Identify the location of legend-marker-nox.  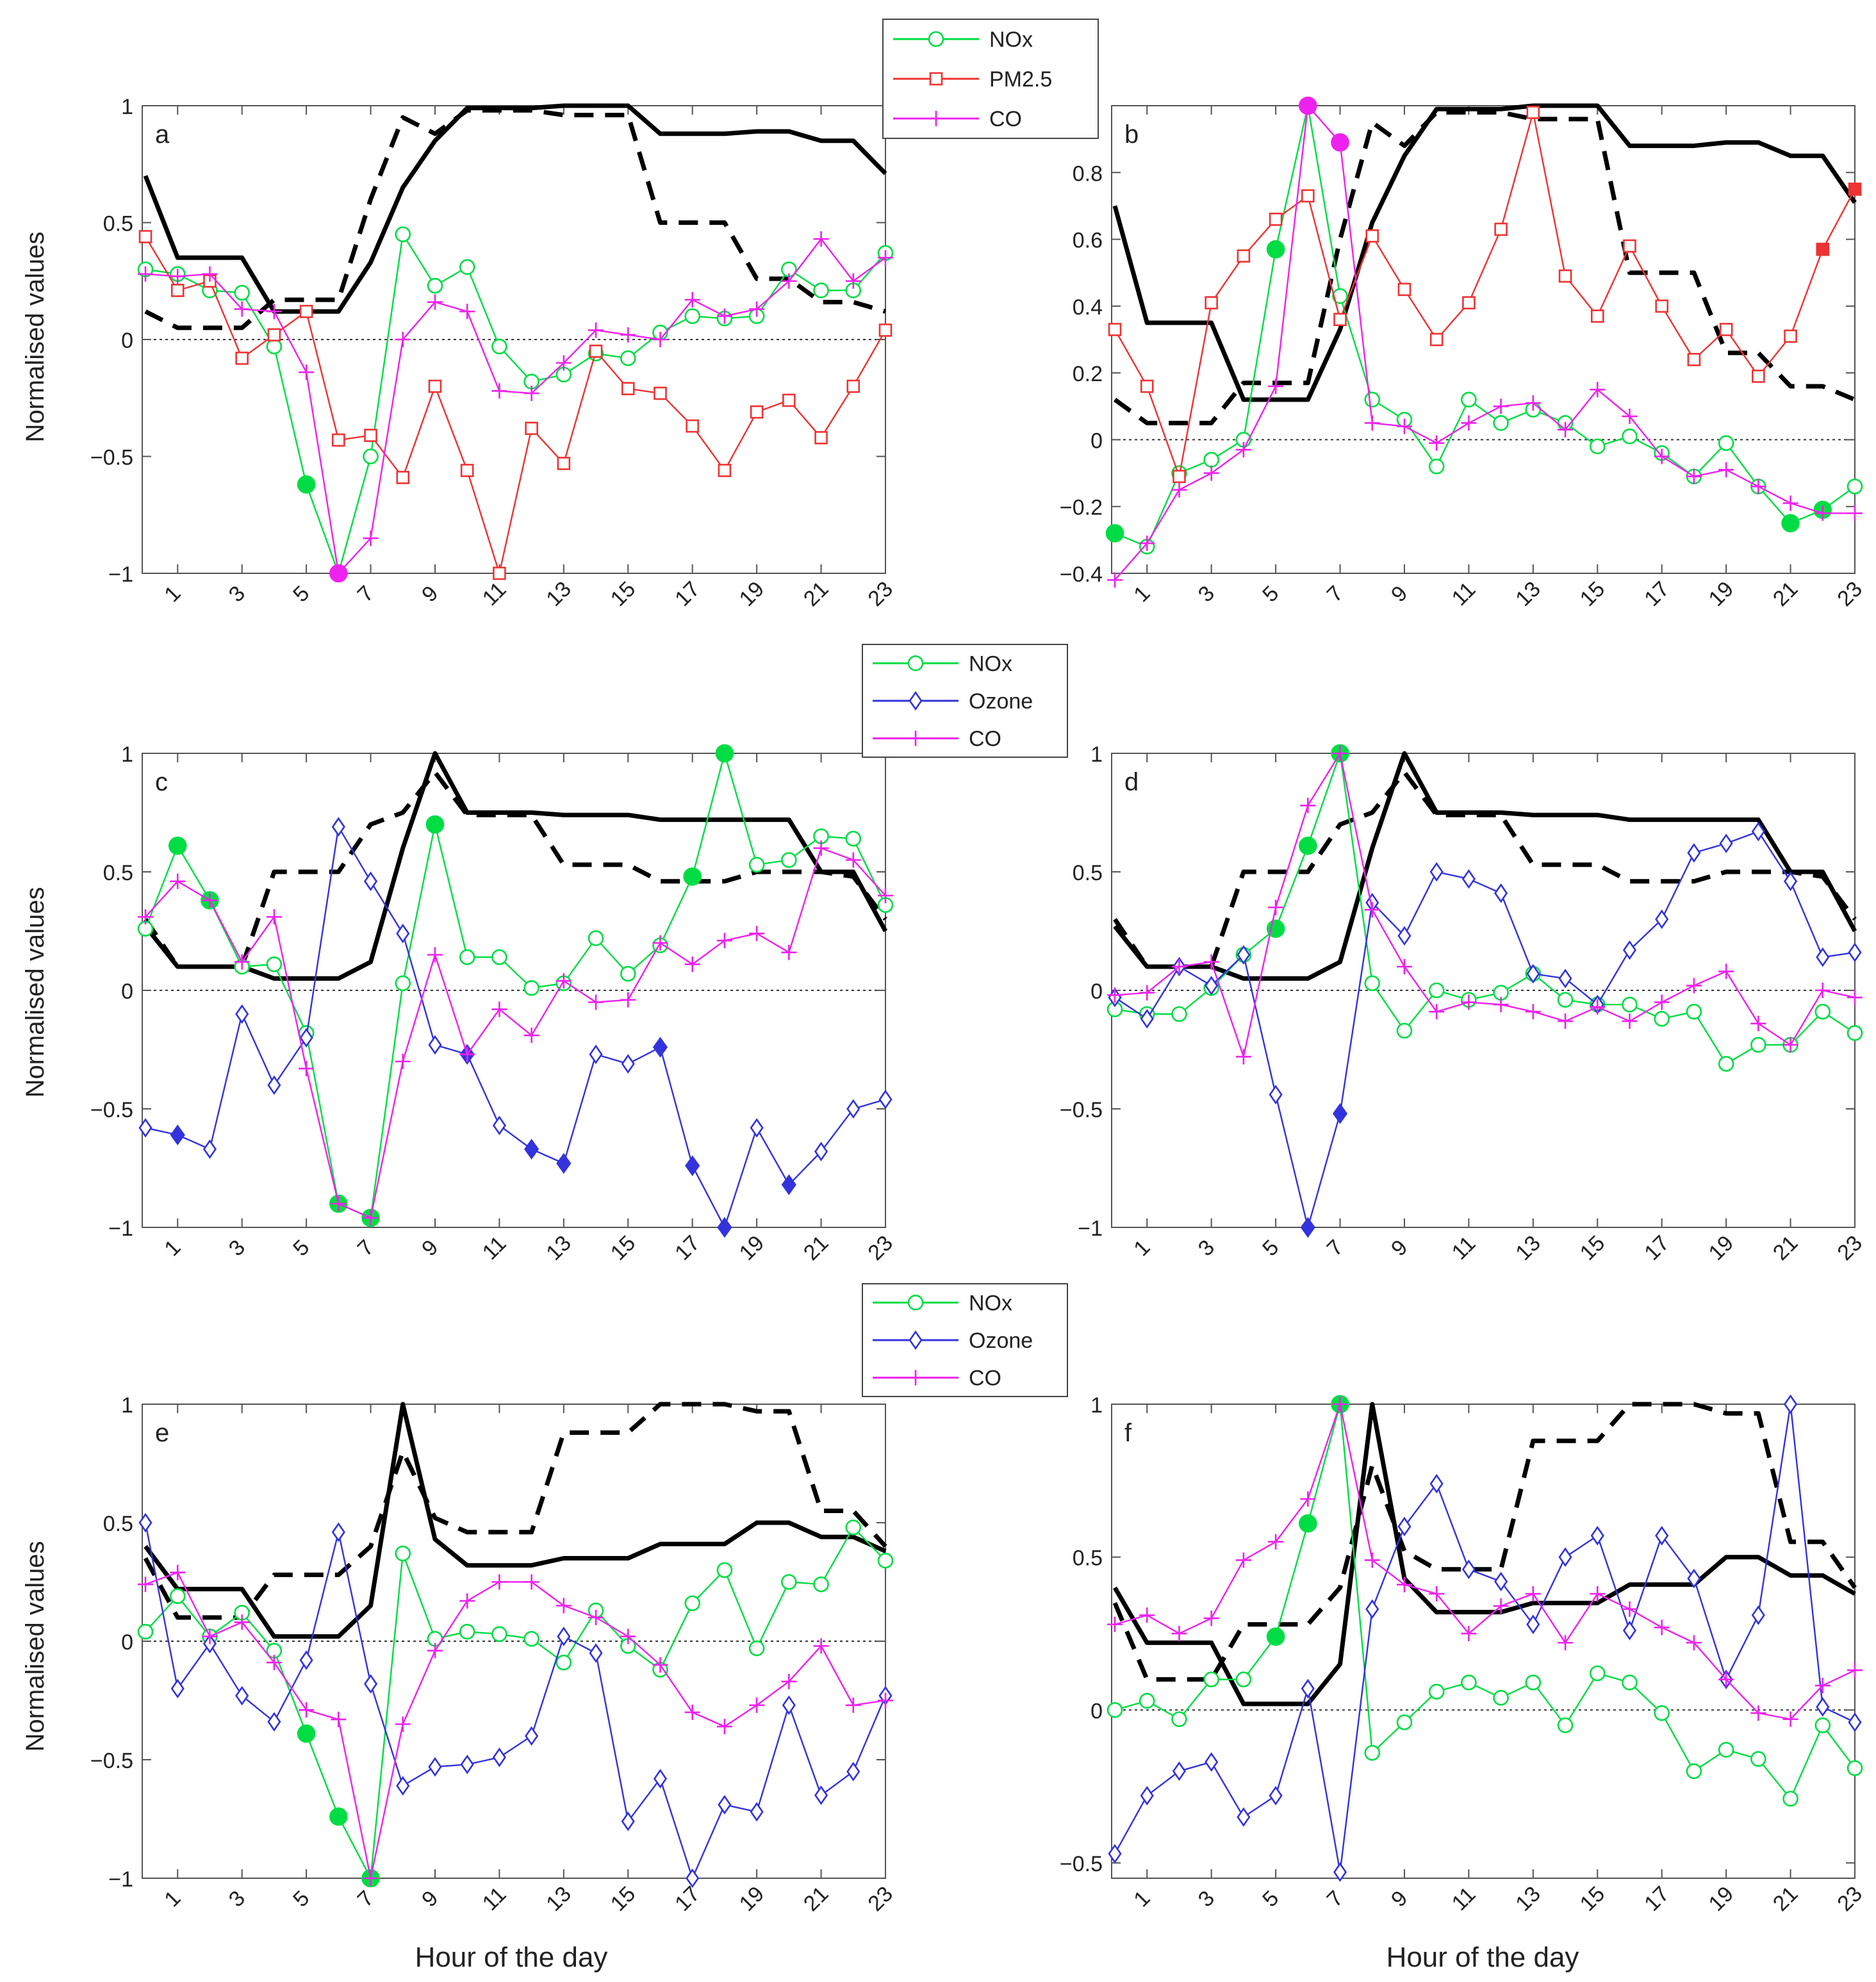
(915, 1303).